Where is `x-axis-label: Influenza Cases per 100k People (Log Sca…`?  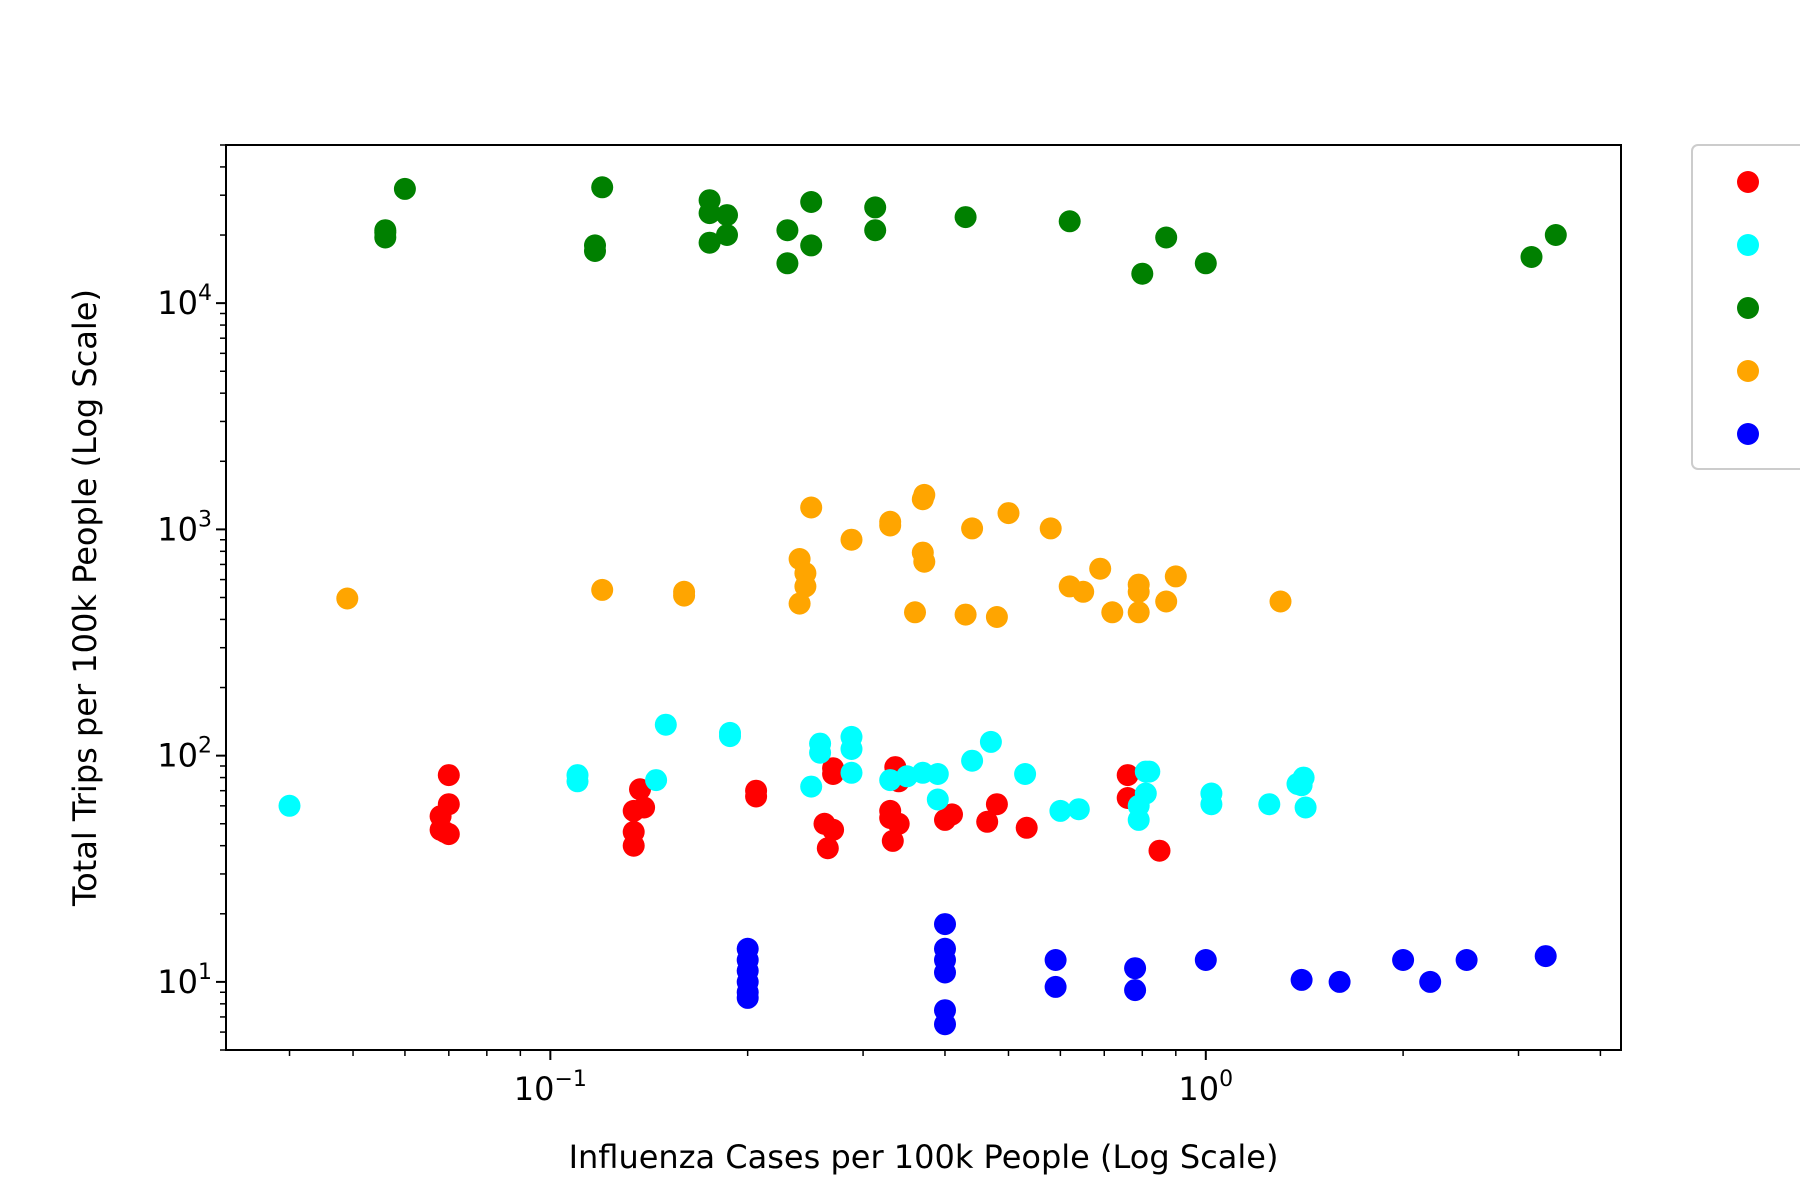
x-axis-label: Influenza Cases per 100k People (Log Sca… is located at coordinates (924, 1157).